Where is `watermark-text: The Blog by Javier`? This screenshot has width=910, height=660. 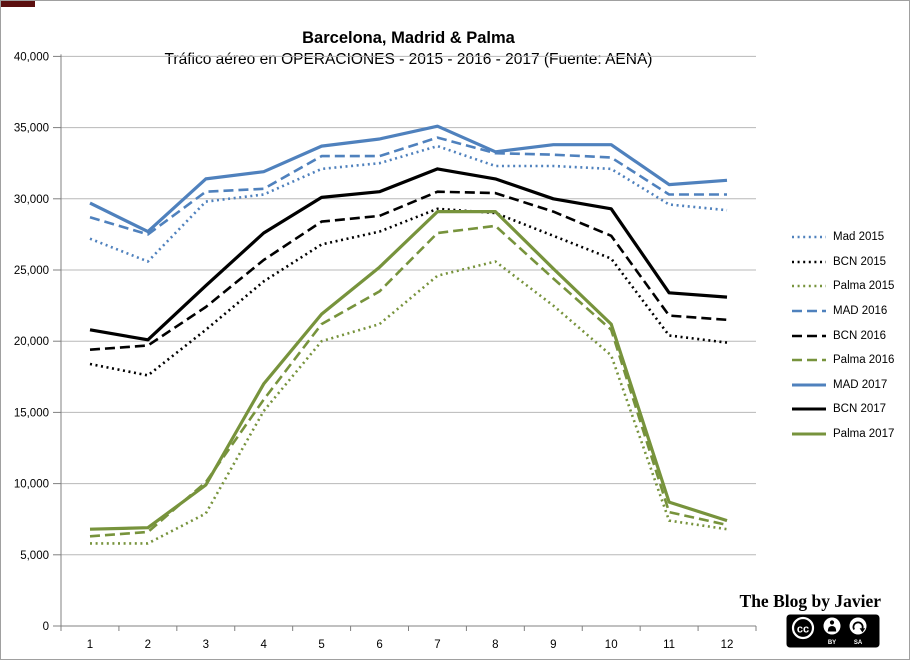
watermark-text: The Blog by Javier is located at coordinates (810, 601).